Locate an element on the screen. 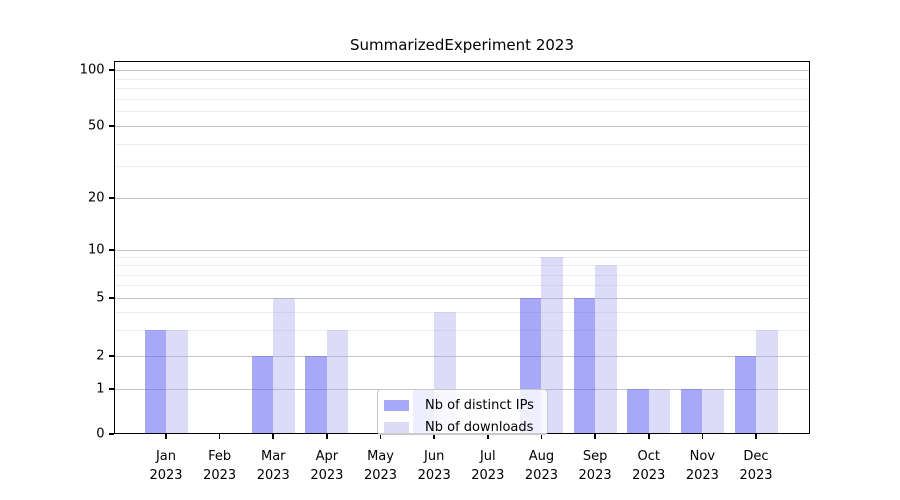 This screenshot has width=900, height=500. y-tick-label: 10 is located at coordinates (96, 250).